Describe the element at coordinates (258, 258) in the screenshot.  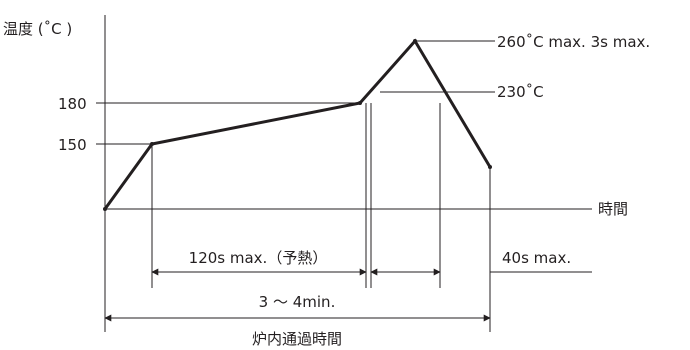
I see `preheat-duration-label: 120s max.（予熱）` at that location.